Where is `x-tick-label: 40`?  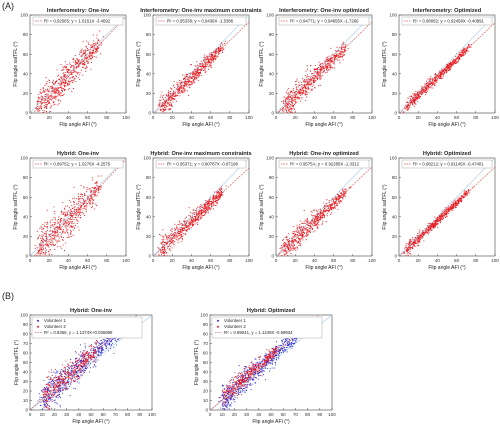 x-tick-label: 40 is located at coordinates (192, 117).